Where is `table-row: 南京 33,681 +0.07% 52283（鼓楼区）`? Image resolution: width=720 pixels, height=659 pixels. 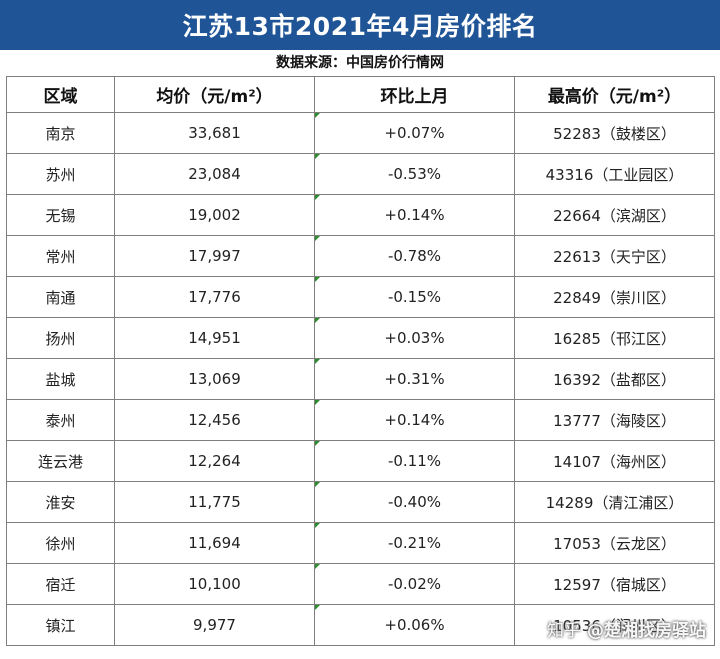
table-row: 南京 33,681 +0.07% 52283（鼓楼区） is located at coordinates (360, 133).